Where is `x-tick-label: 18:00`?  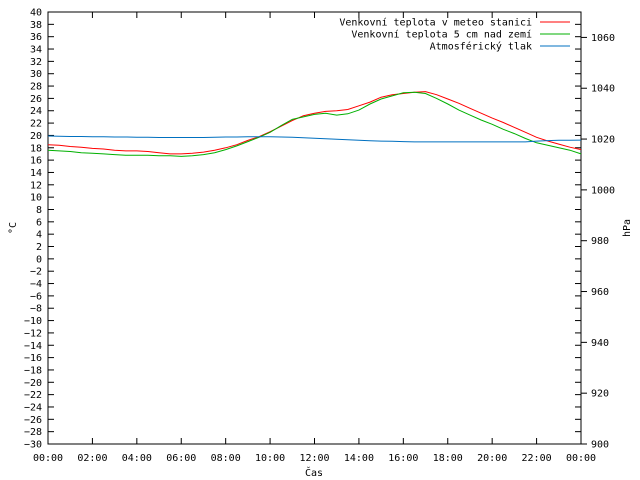 x-tick-label: 18:00 is located at coordinates (448, 458).